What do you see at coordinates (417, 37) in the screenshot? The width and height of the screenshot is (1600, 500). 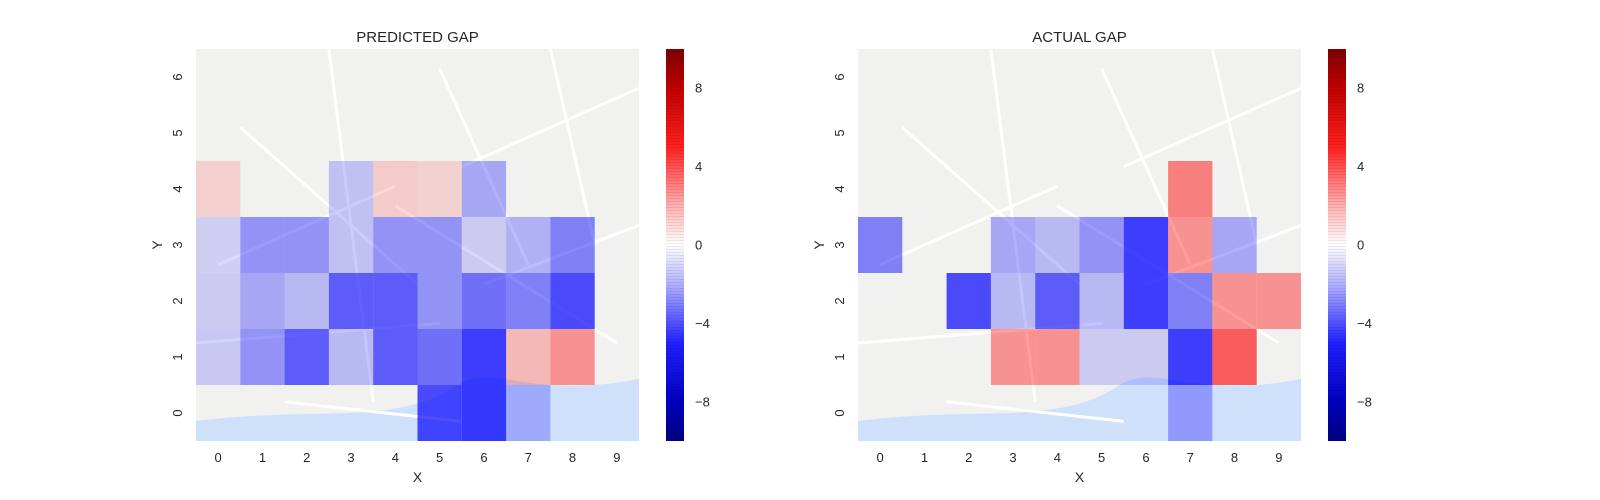 I see `chart-title: PREDICTED GAP` at bounding box center [417, 37].